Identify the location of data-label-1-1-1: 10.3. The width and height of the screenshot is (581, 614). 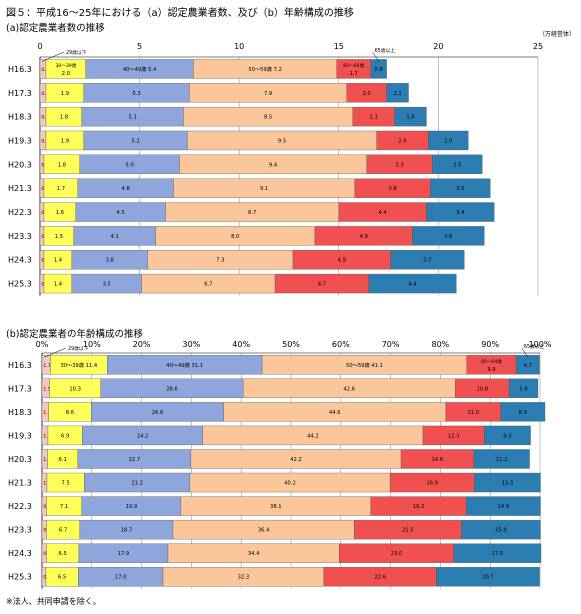
(75, 389).